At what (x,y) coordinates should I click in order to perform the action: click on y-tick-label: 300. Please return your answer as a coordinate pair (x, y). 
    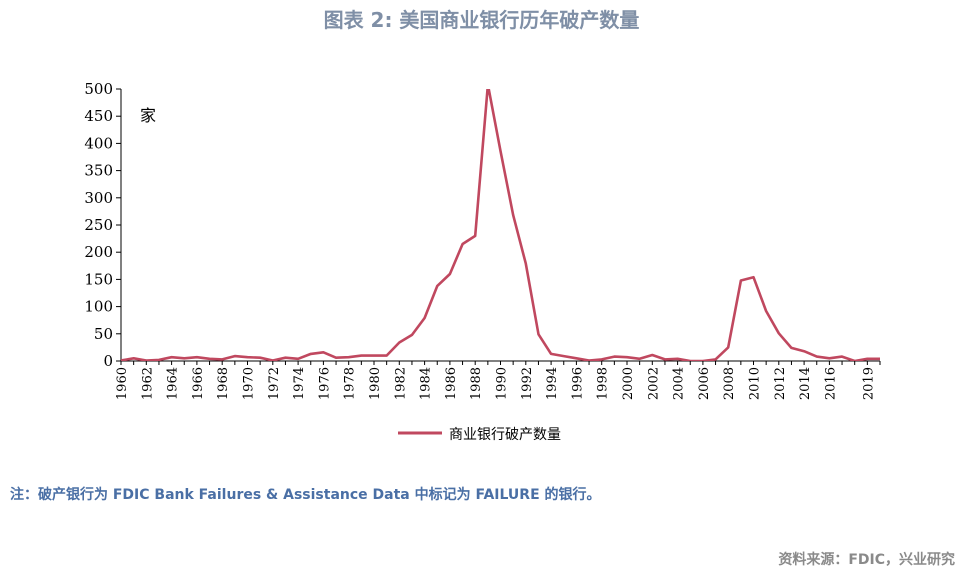
    Looking at the image, I should click on (98, 198).